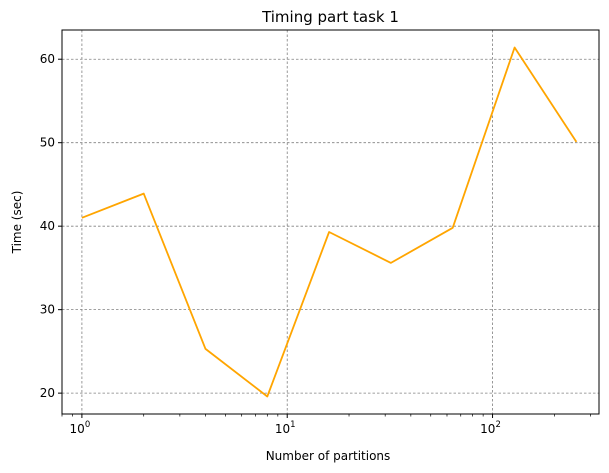 This screenshot has width=609, height=473. I want to click on x-tick-label: 10⁰, so click(80, 428).